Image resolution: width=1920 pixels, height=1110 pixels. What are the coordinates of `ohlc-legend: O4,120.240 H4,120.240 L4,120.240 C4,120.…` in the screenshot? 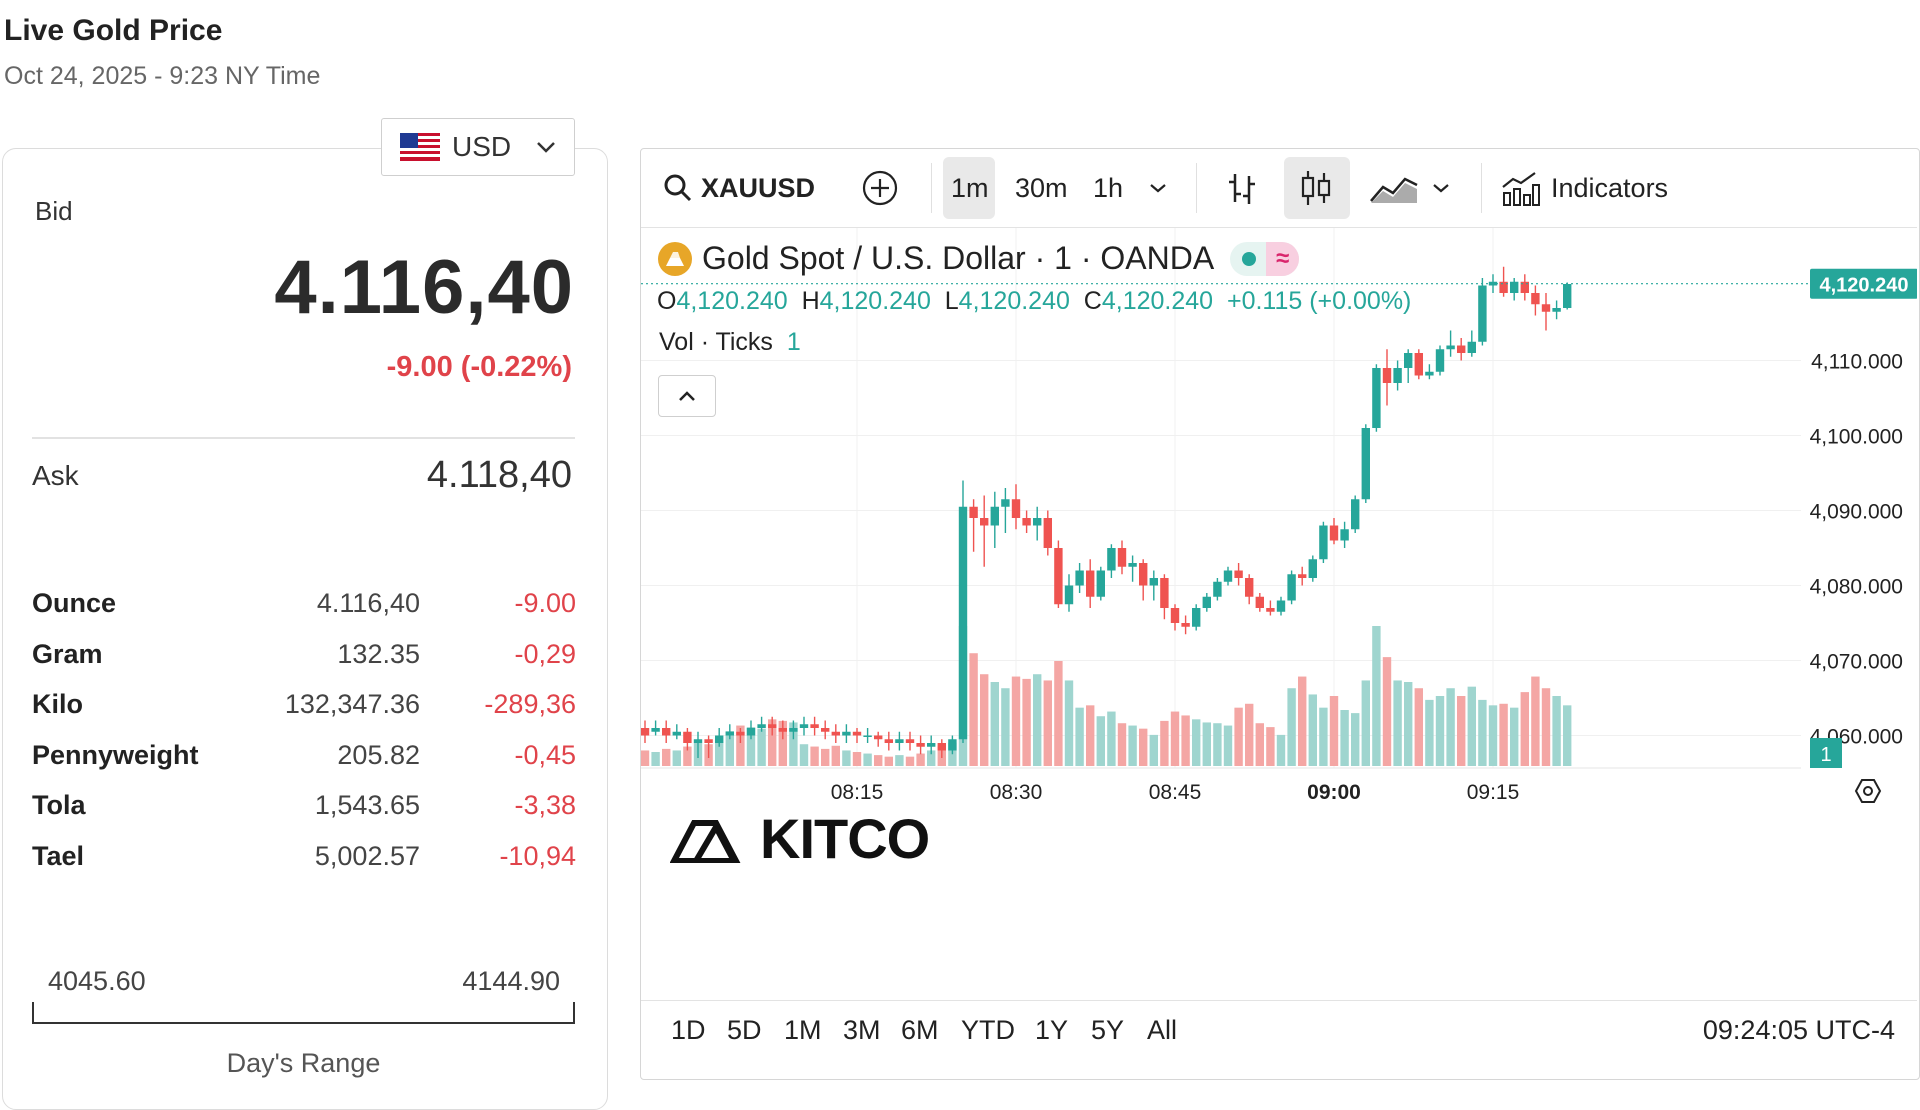 It's located at (1034, 301).